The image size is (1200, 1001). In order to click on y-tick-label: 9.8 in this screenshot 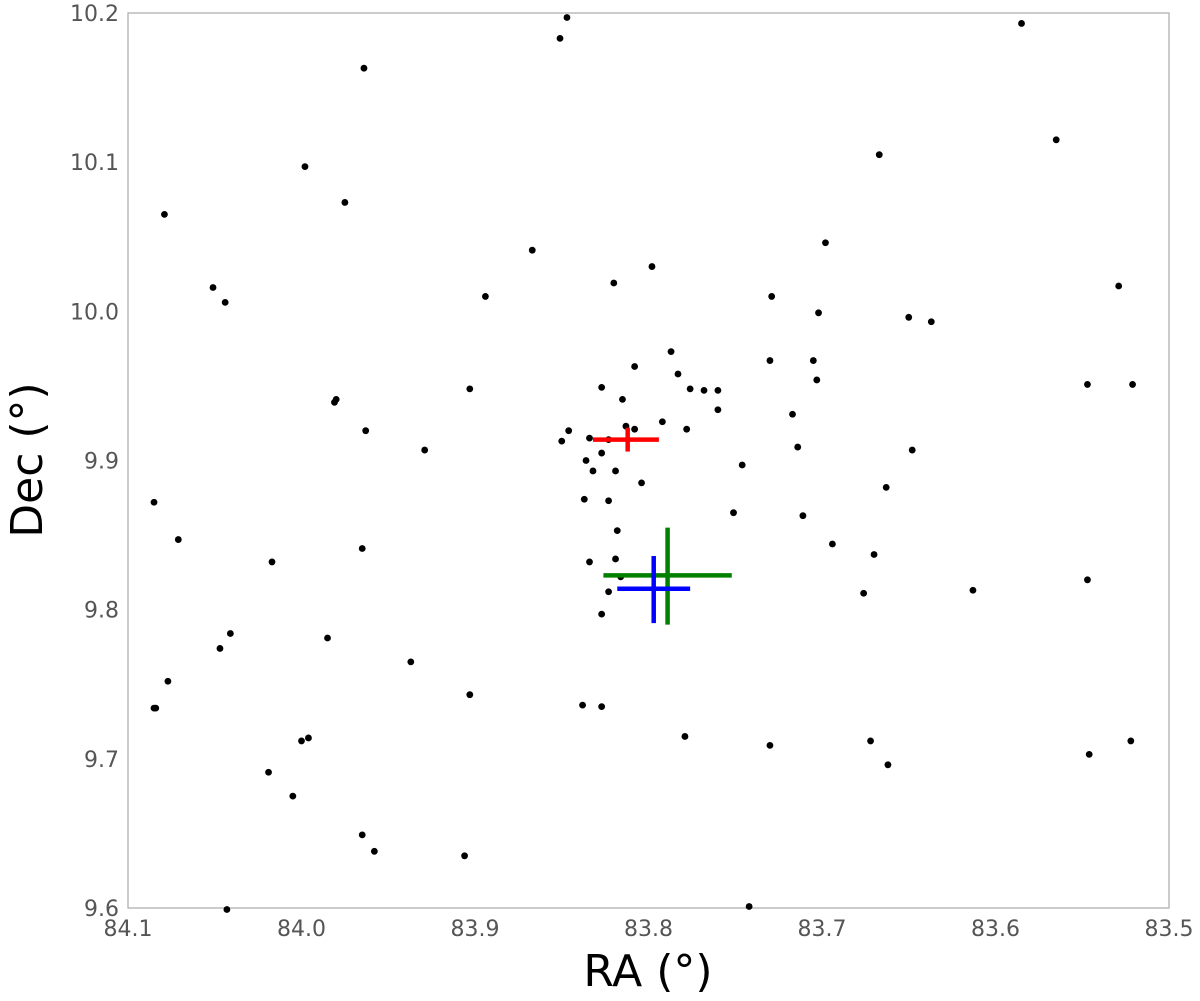, I will do `click(101, 611)`.